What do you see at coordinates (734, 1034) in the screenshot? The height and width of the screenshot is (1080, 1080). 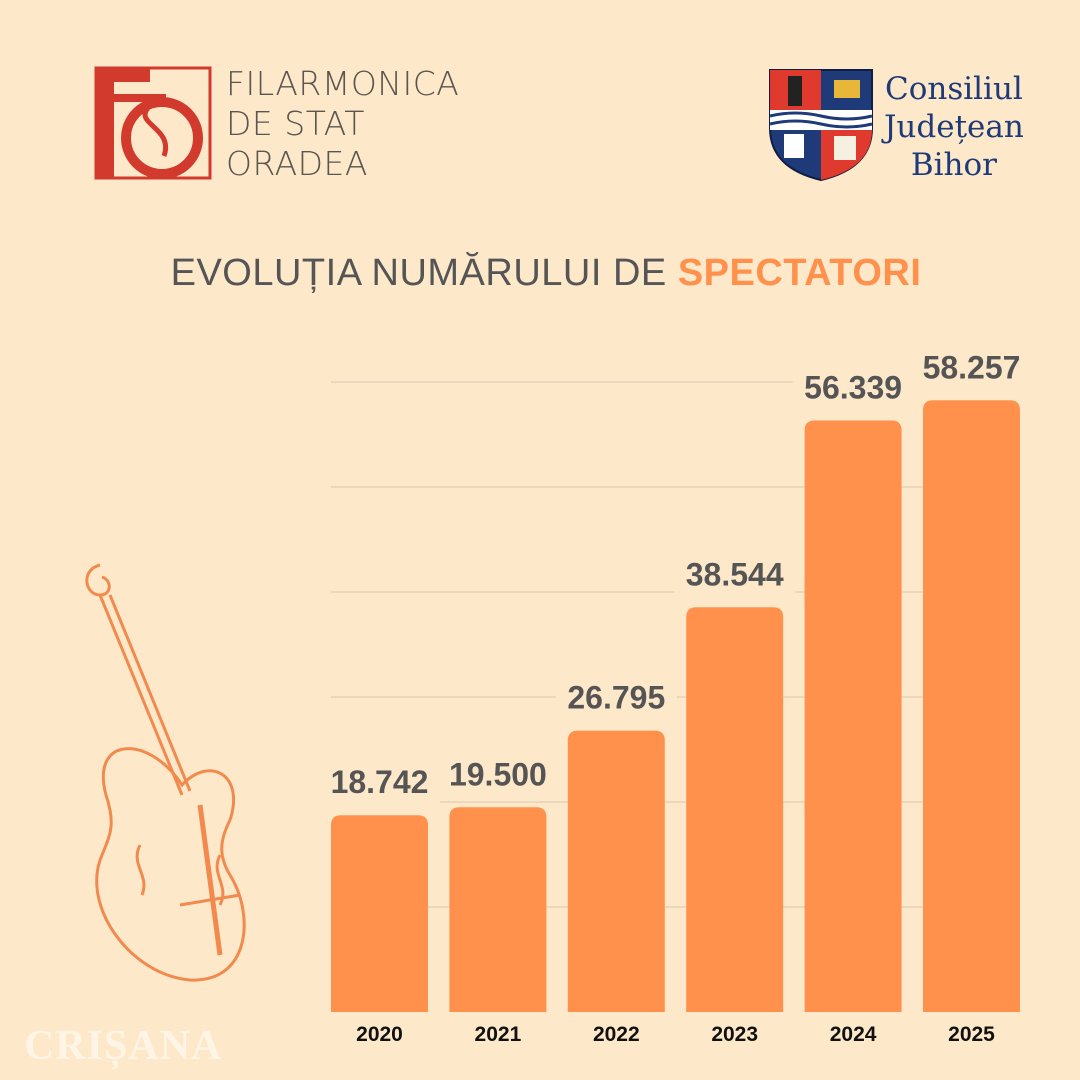 I see `category-label: 2023` at bounding box center [734, 1034].